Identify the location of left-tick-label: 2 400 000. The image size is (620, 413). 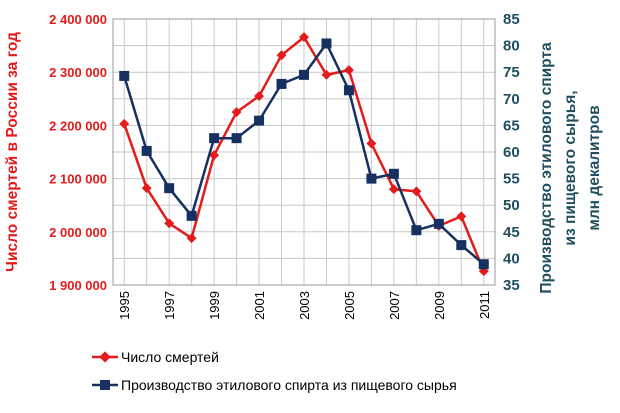
(78, 19).